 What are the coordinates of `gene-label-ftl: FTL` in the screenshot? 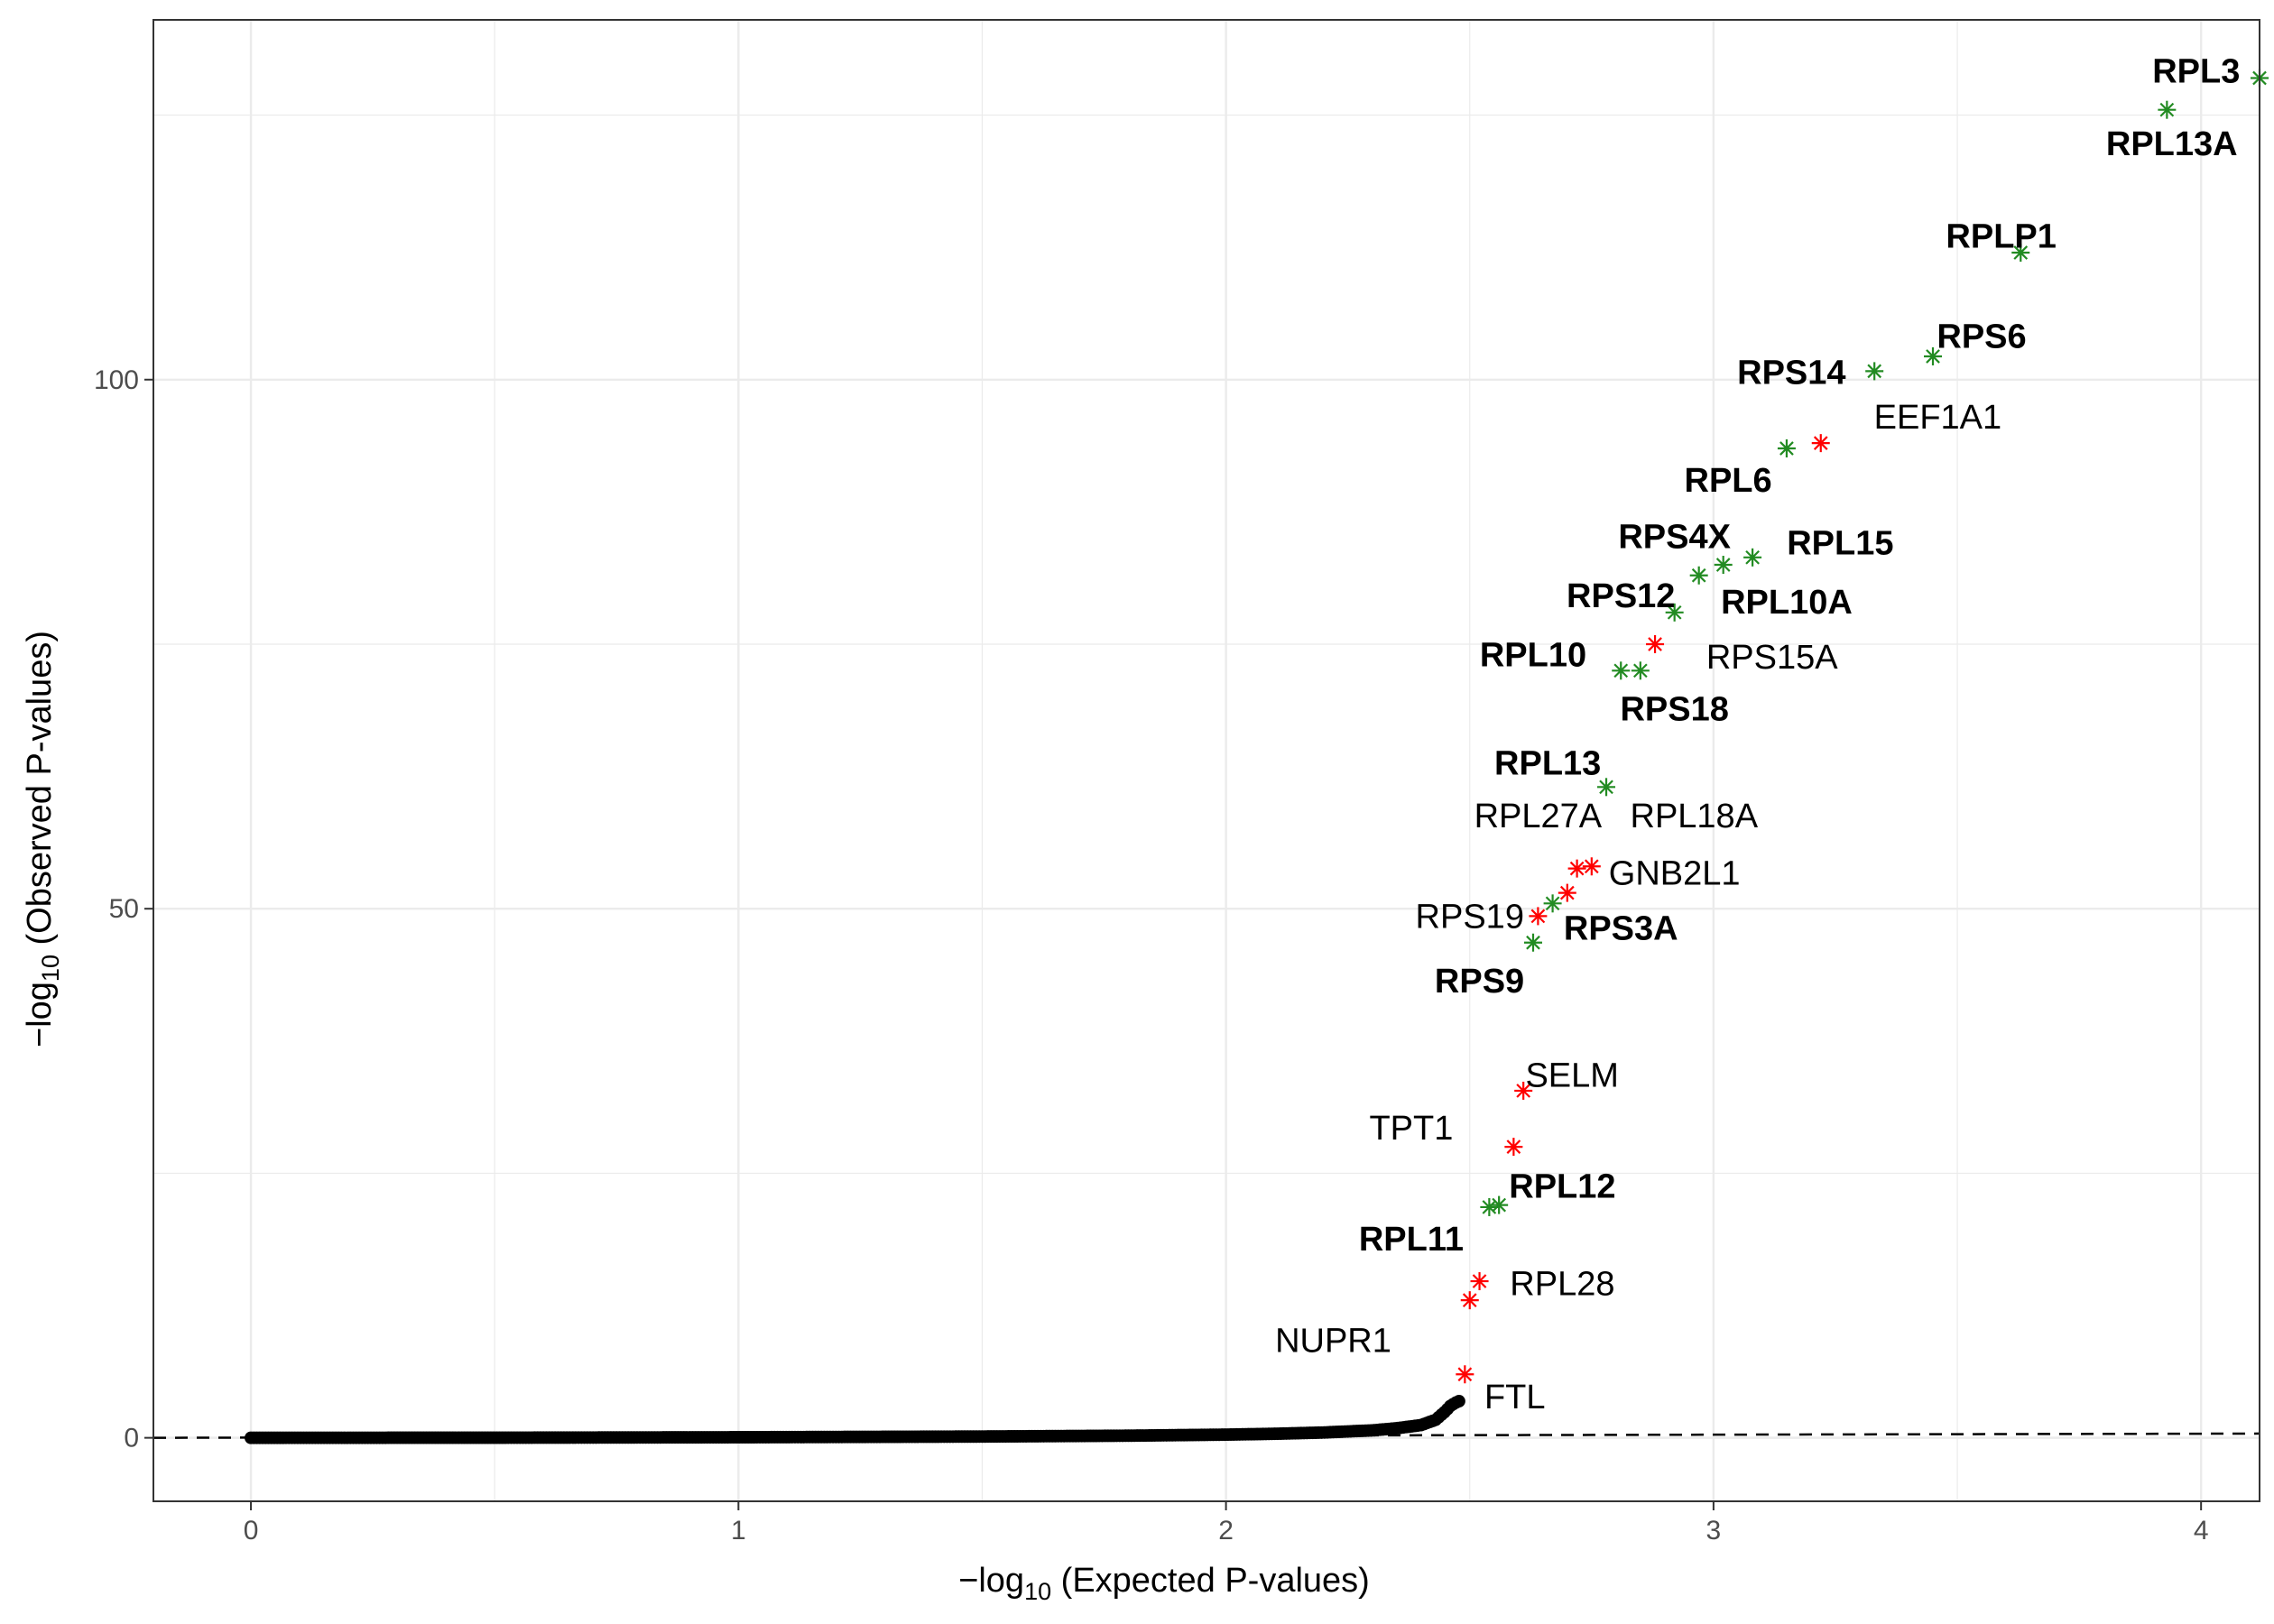 It's located at (1515, 1397).